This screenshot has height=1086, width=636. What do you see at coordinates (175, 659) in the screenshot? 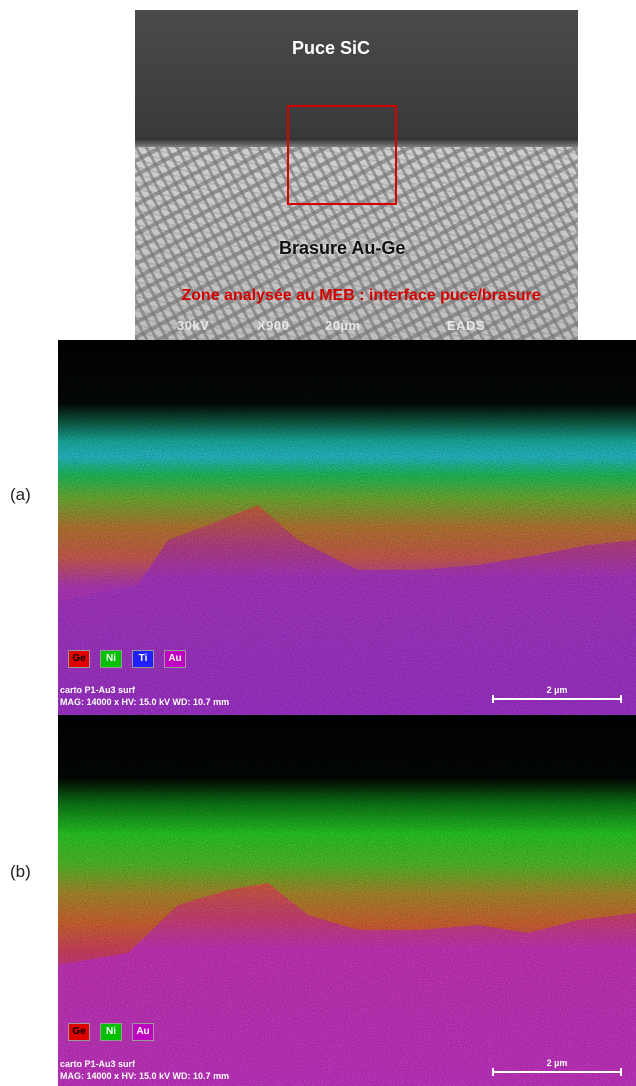
I see `legend-au-a: Au` at bounding box center [175, 659].